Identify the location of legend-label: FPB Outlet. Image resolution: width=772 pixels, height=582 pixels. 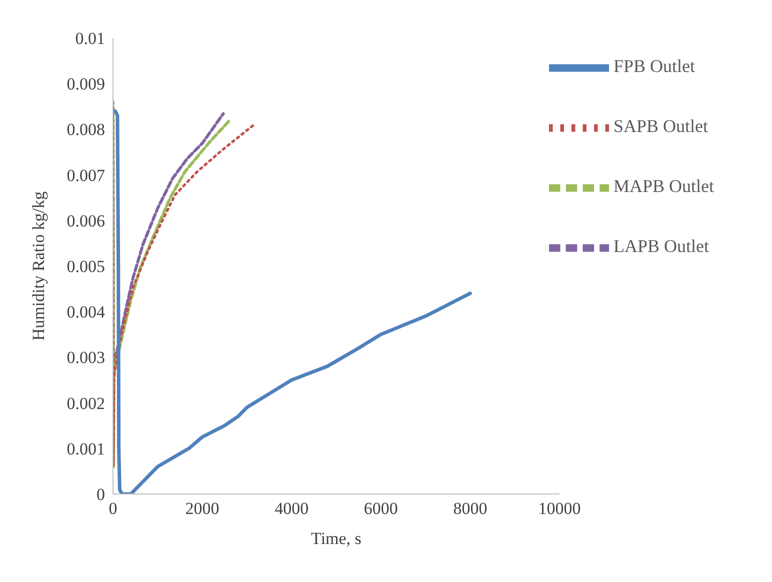
(654, 66).